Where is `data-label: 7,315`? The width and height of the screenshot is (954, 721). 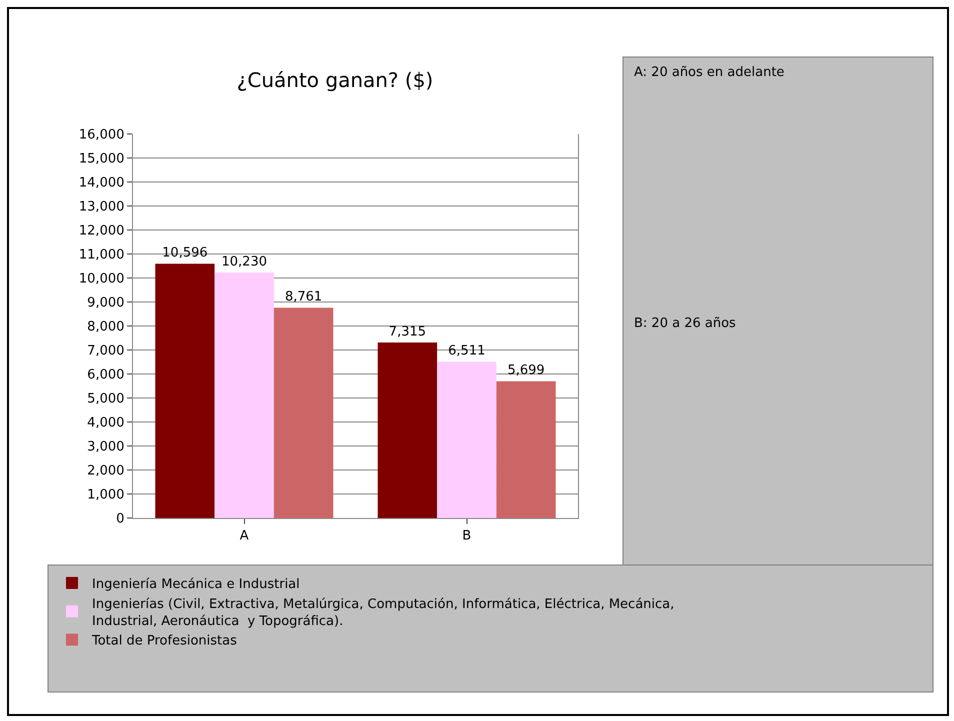 data-label: 7,315 is located at coordinates (407, 332).